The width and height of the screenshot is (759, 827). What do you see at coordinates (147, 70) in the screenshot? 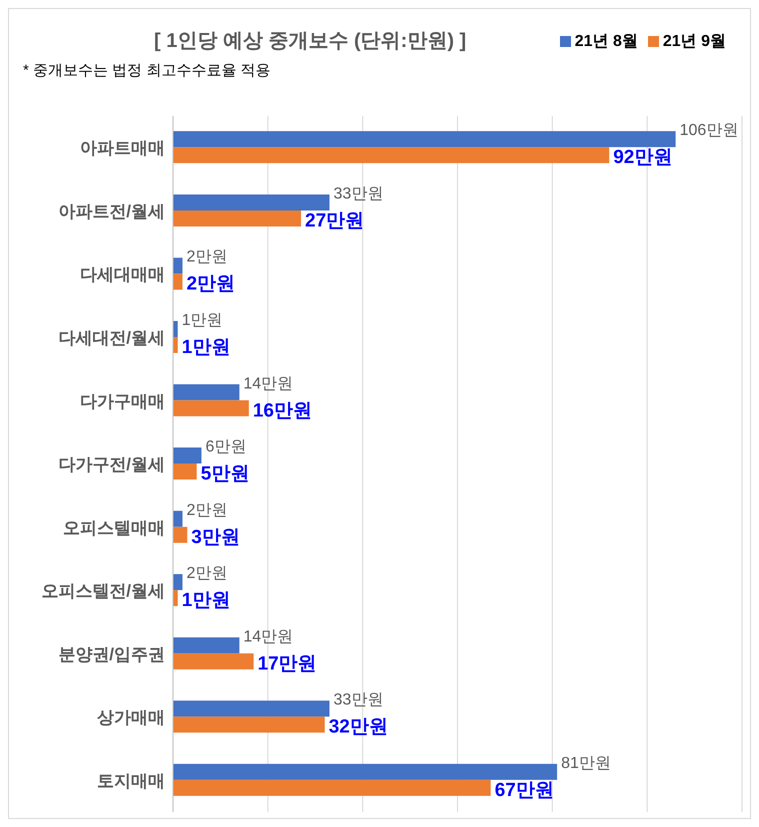
I see `text: * 중개보수는 법정 최고수수료율 적용` at bounding box center [147, 70].